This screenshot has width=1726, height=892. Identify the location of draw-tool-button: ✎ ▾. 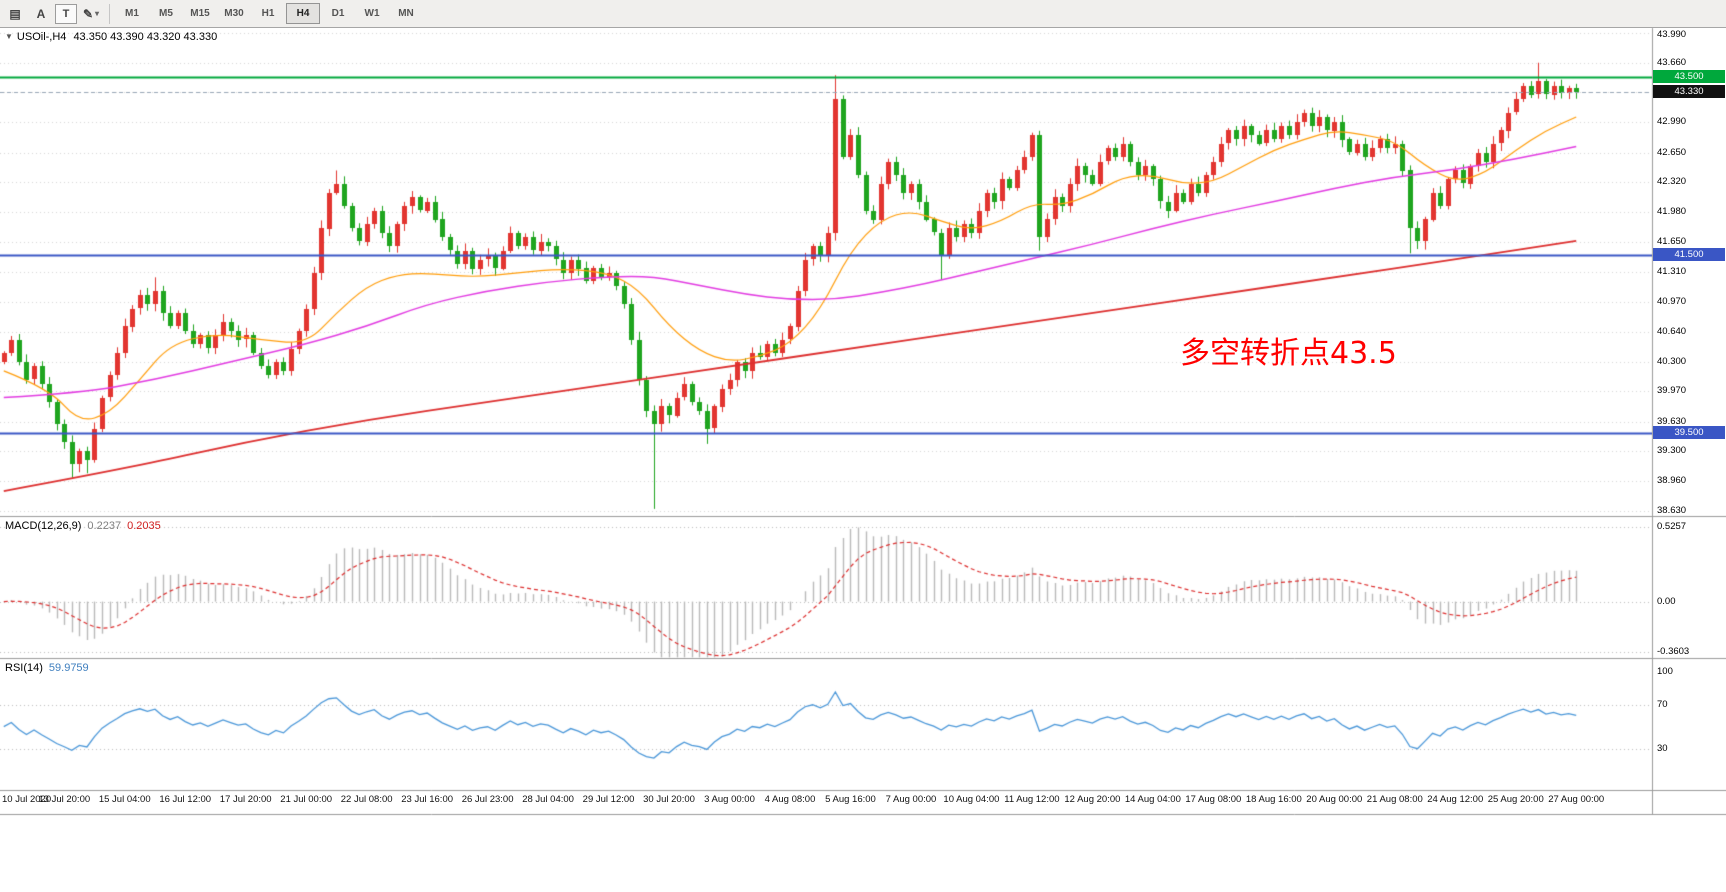
(91, 13).